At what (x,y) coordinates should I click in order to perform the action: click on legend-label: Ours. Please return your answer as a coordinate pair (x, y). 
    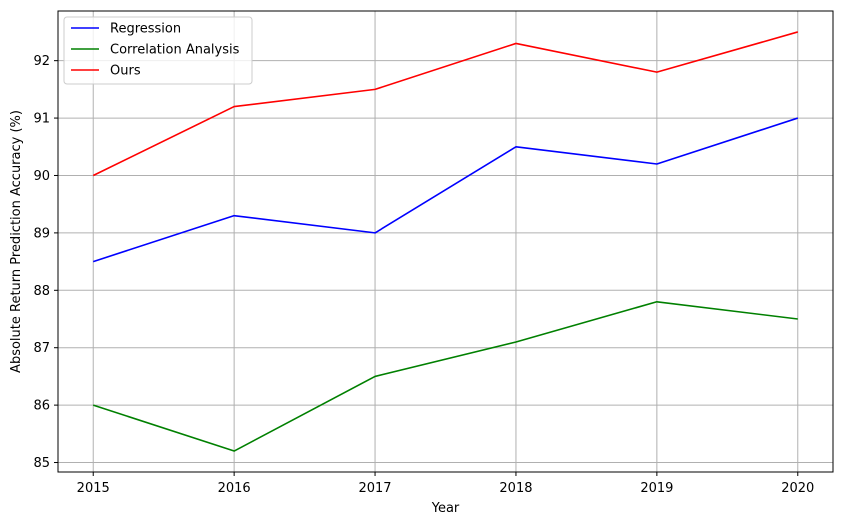
    Looking at the image, I should click on (125, 71).